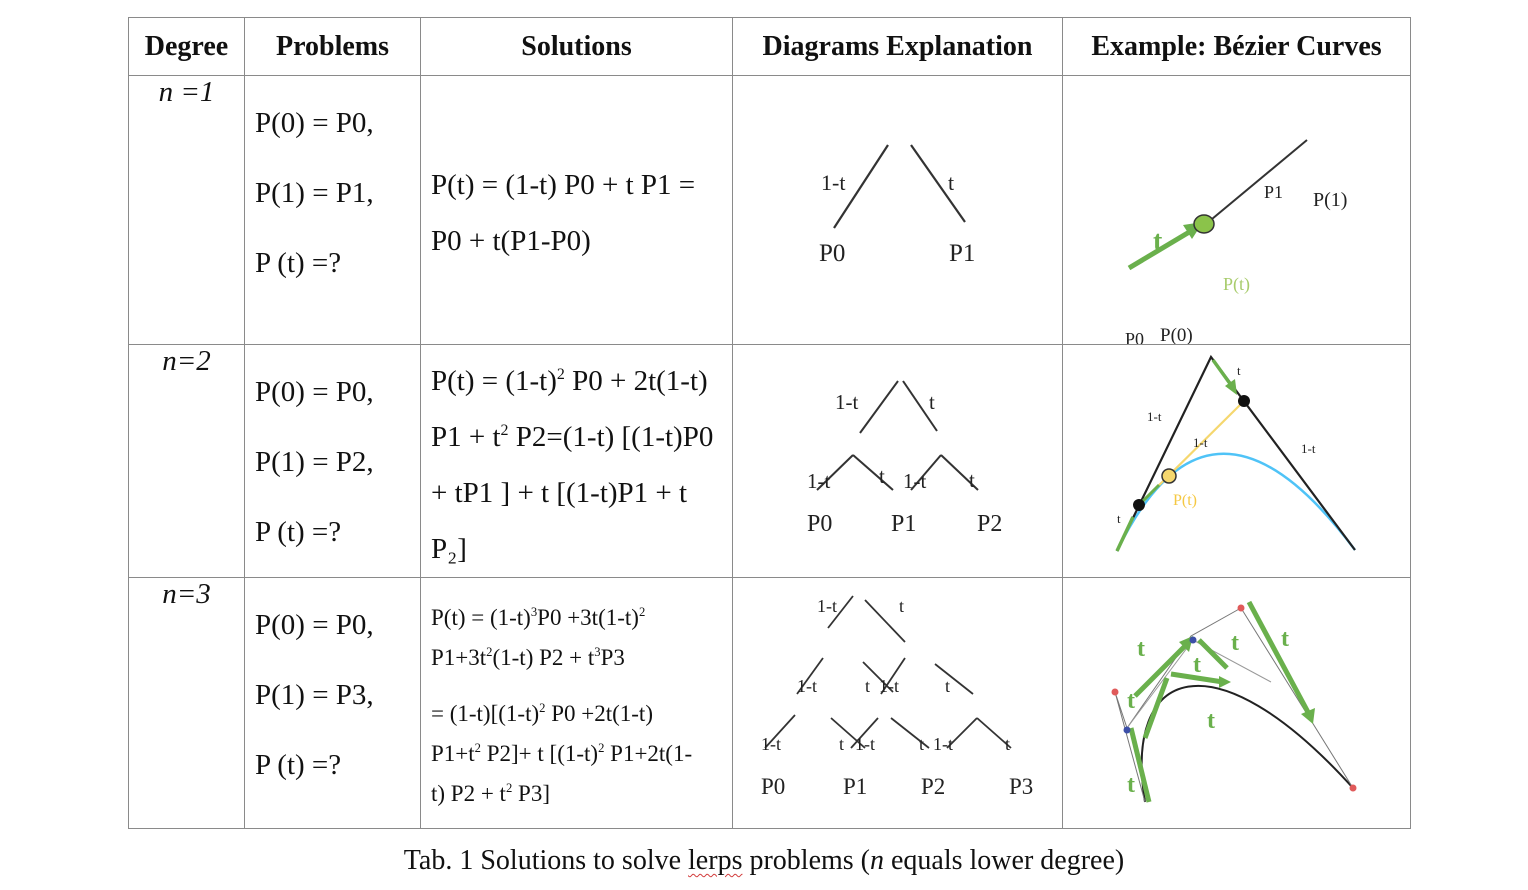 The width and height of the screenshot is (1528, 890). What do you see at coordinates (1247, 743) in the screenshot?
I see `bezier-curve` at bounding box center [1247, 743].